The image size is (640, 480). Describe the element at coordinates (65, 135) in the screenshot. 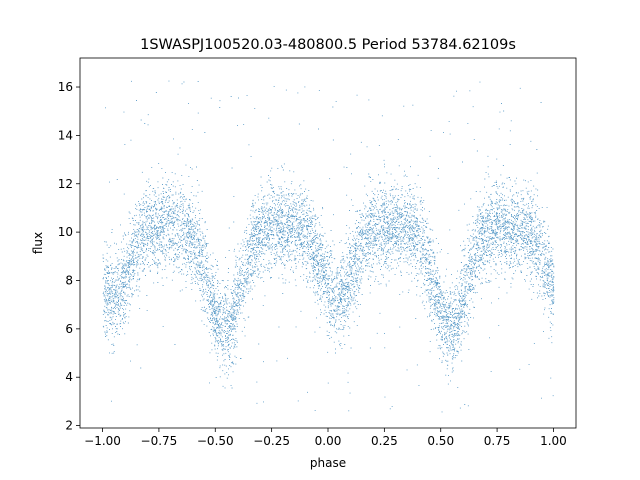

I see `y-tick-label: 14` at that location.